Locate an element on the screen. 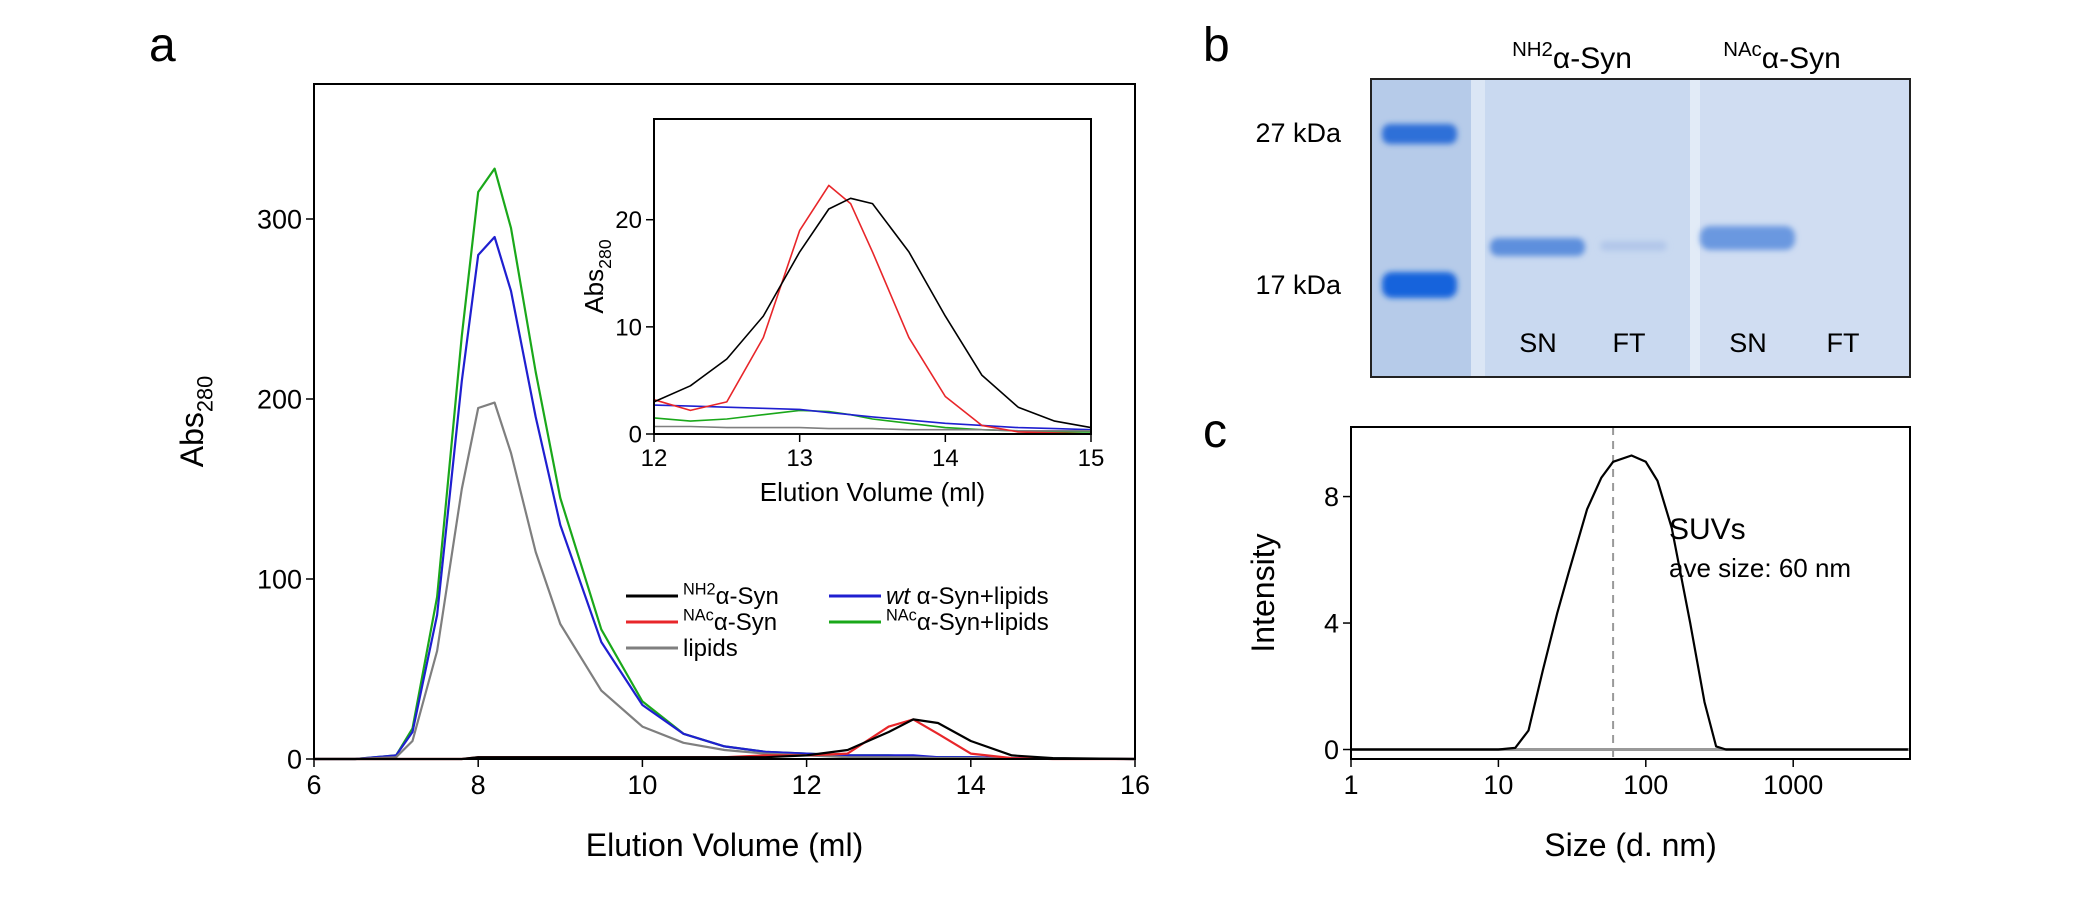 The image size is (2100, 905). y-axis-title: Intensity is located at coordinates (1263, 592).